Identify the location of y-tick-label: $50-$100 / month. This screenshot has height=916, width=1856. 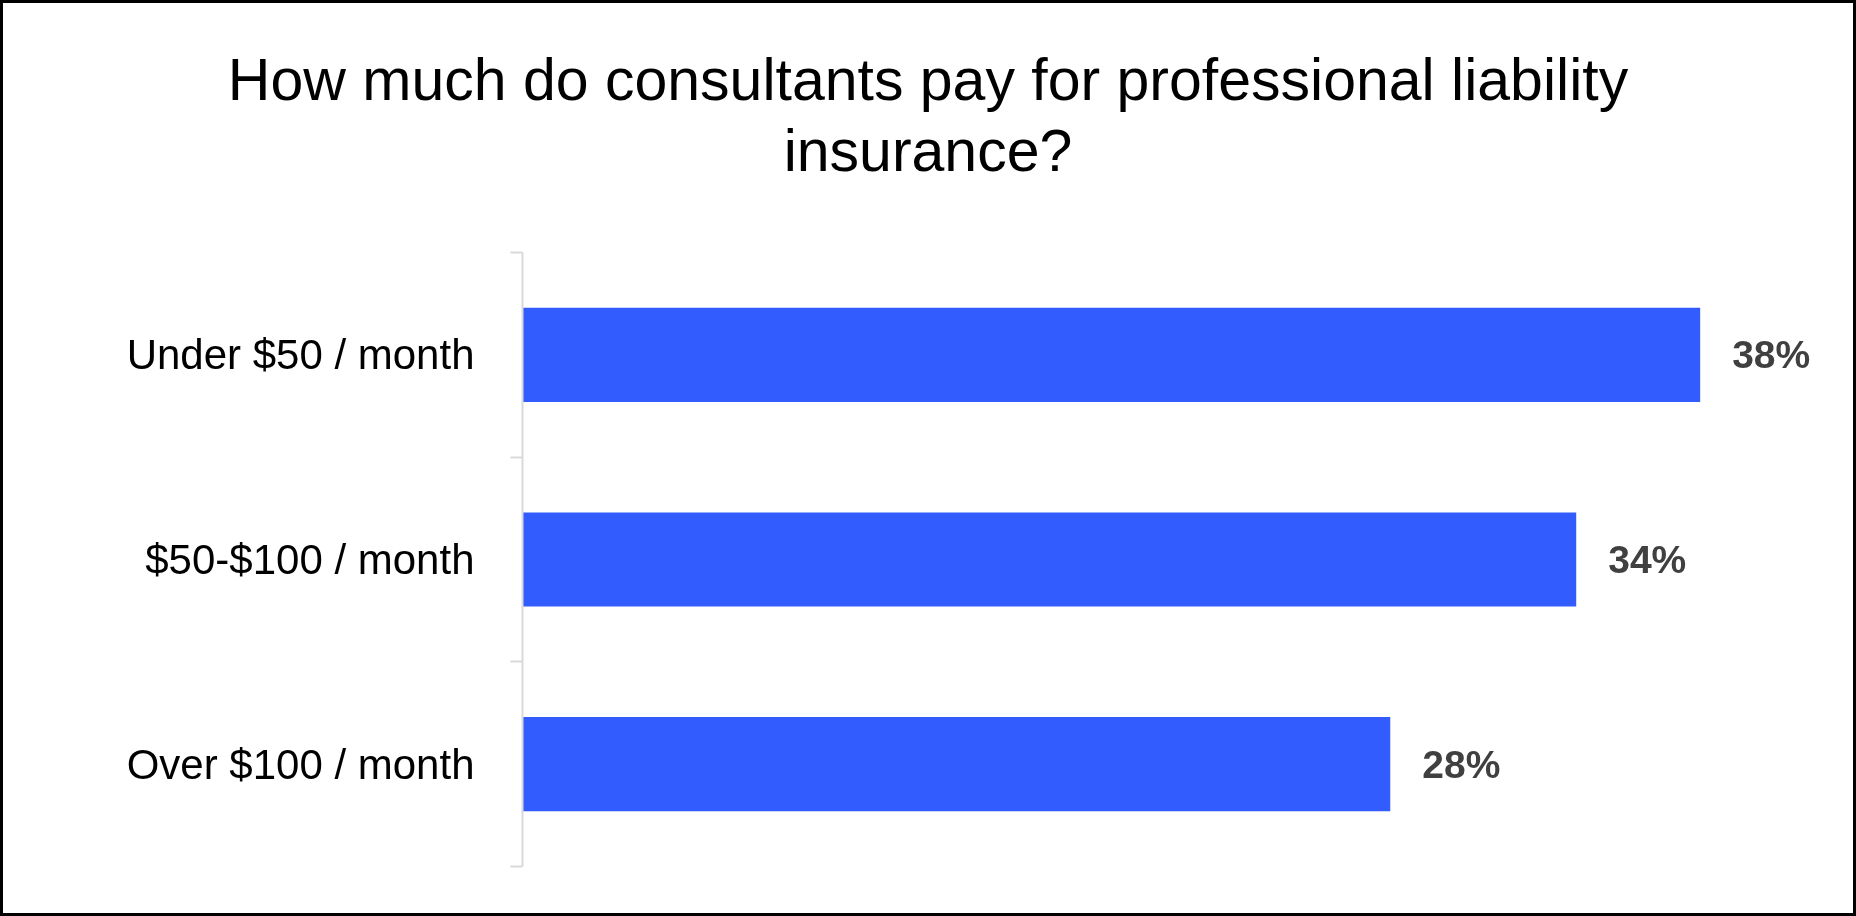
(310, 559).